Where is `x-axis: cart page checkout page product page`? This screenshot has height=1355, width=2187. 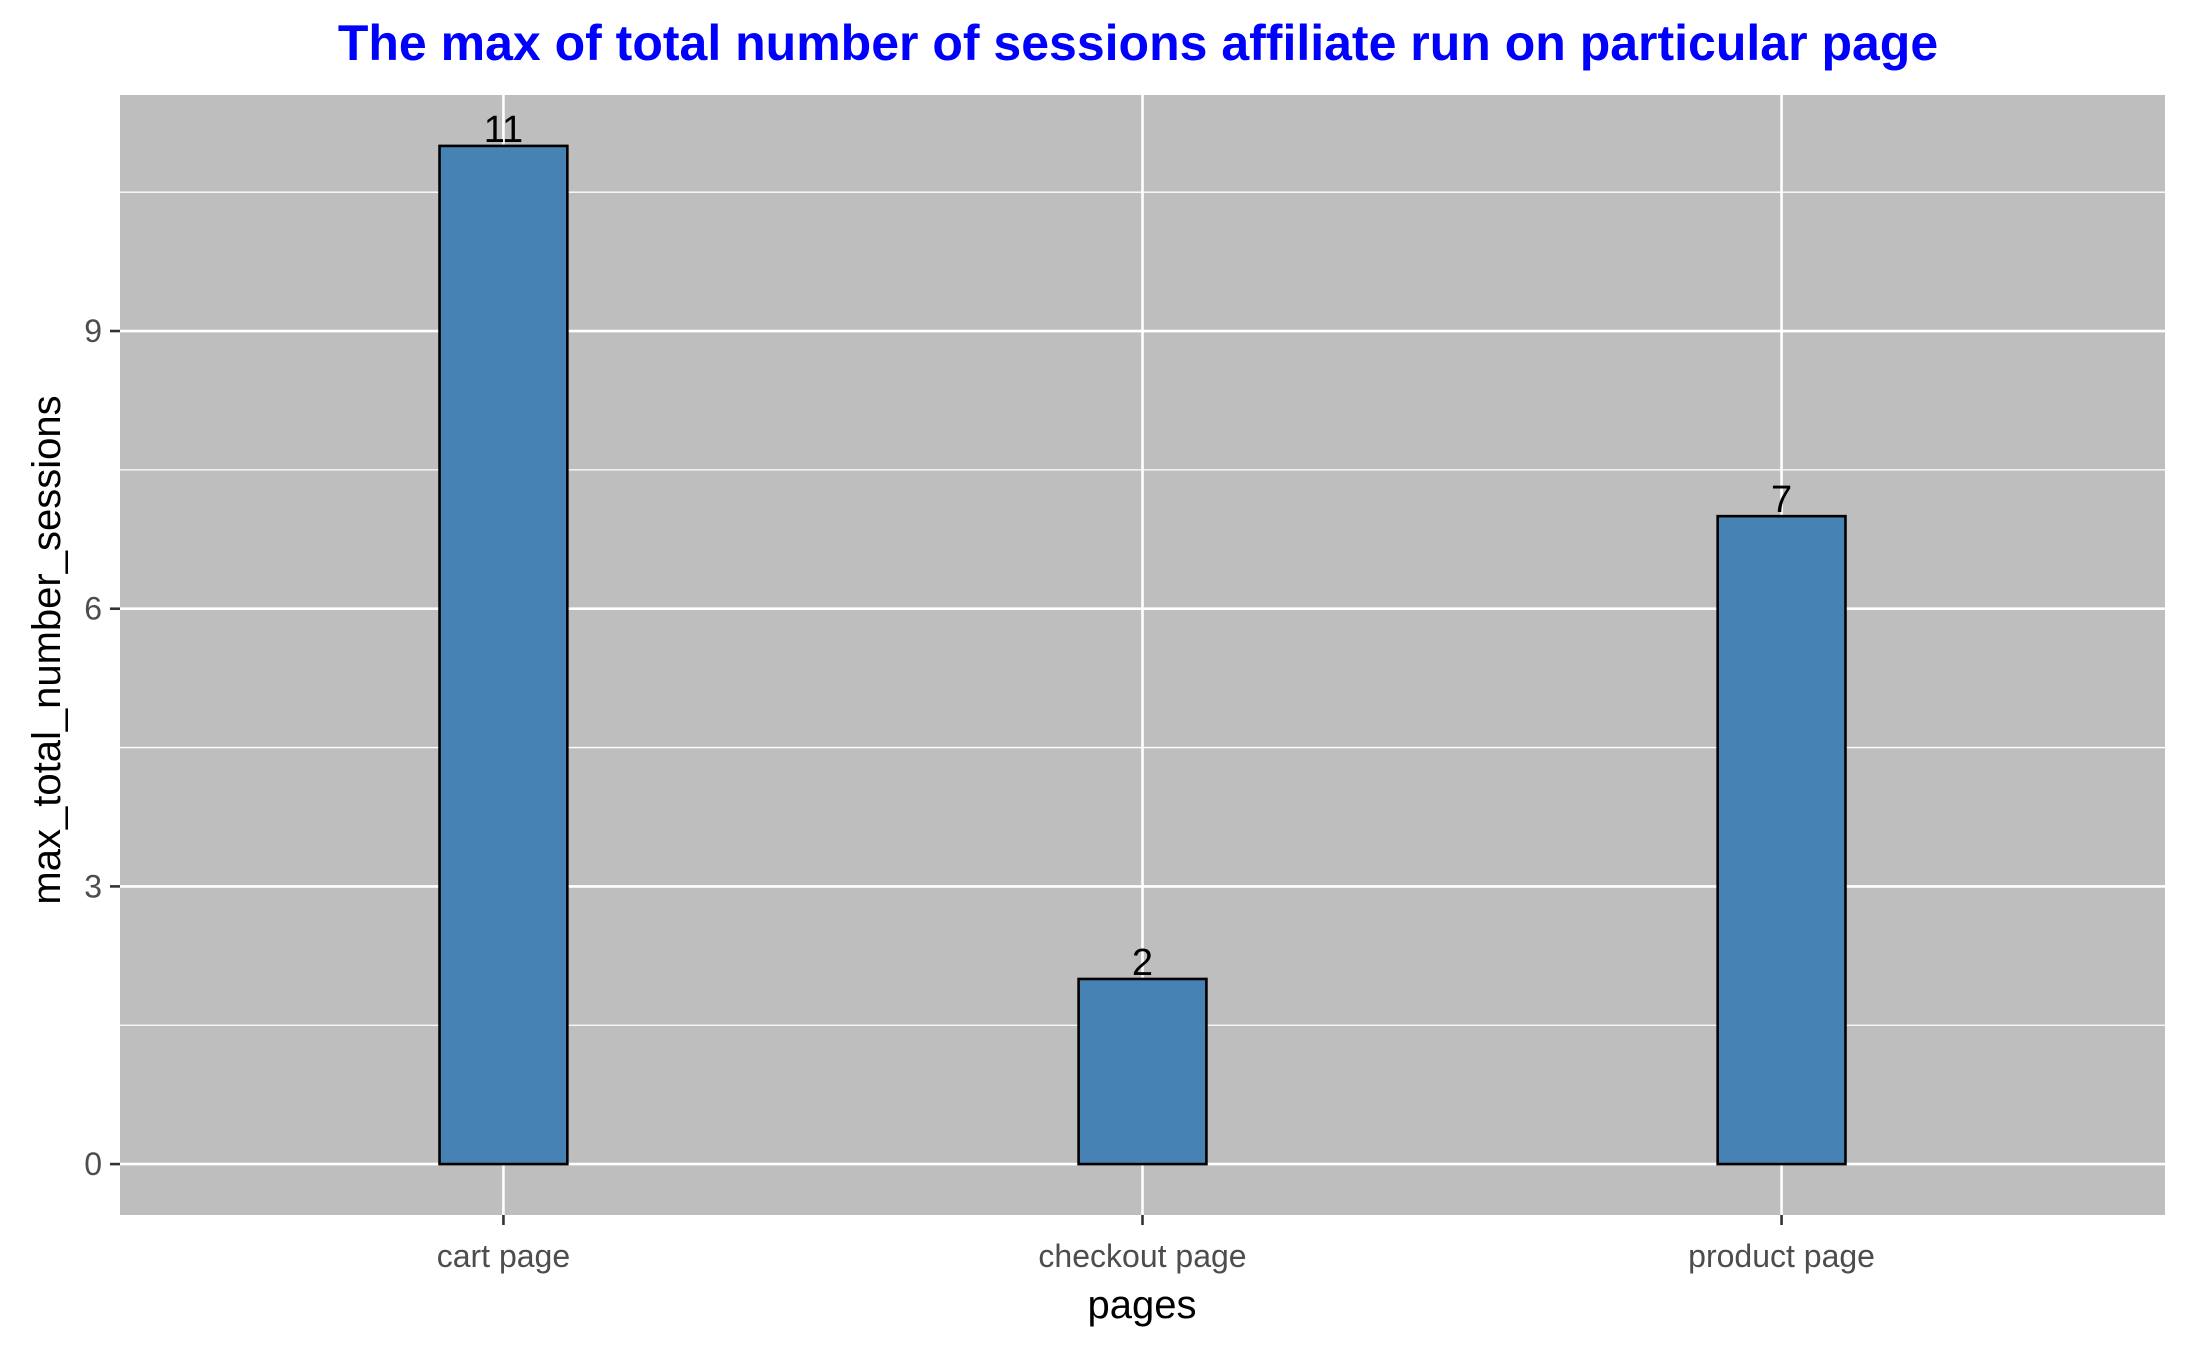
x-axis: cart page checkout page product page is located at coordinates (1156, 1244).